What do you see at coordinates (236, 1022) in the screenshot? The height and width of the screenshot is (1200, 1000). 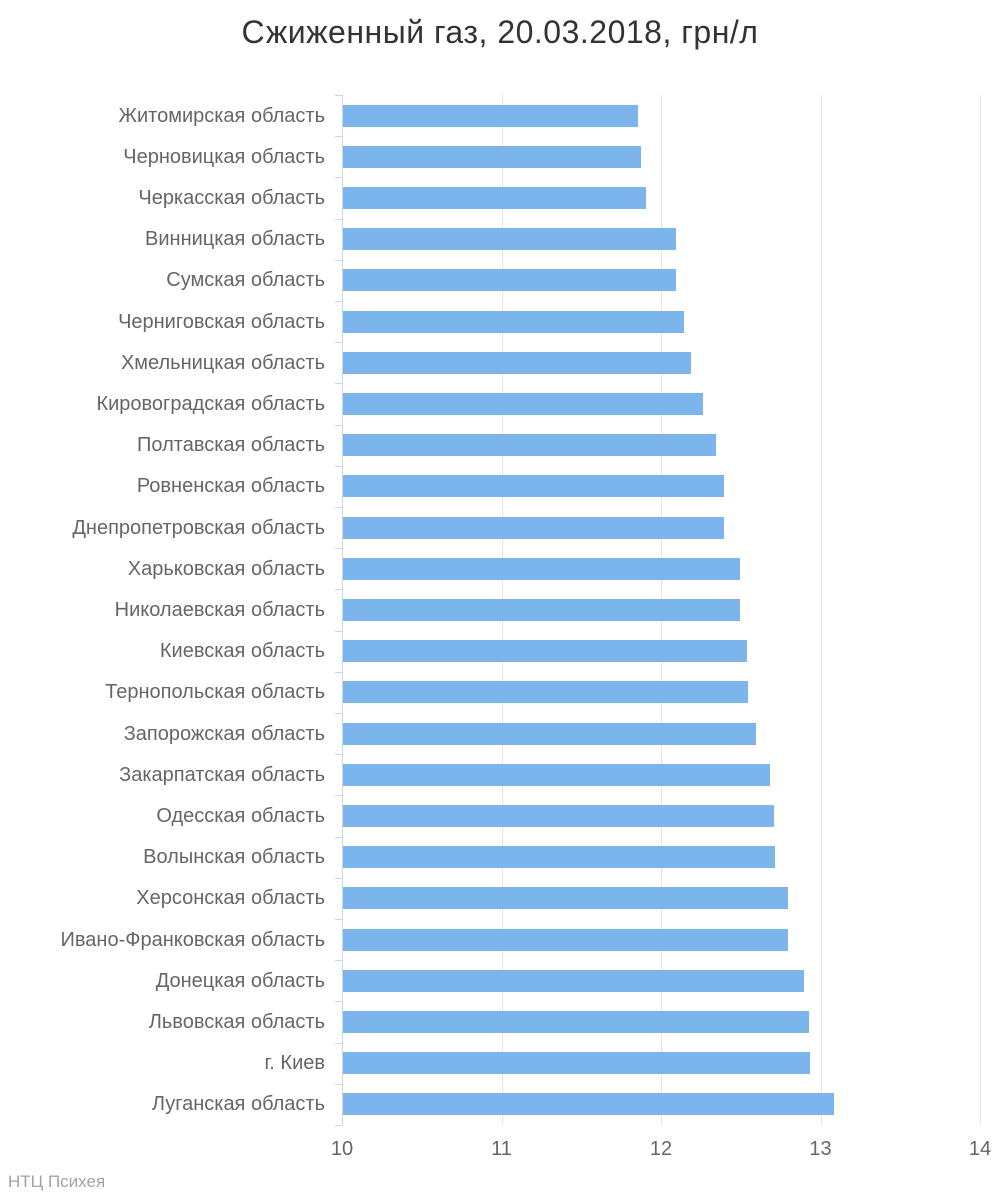 I see `category-label: Львовская область` at bounding box center [236, 1022].